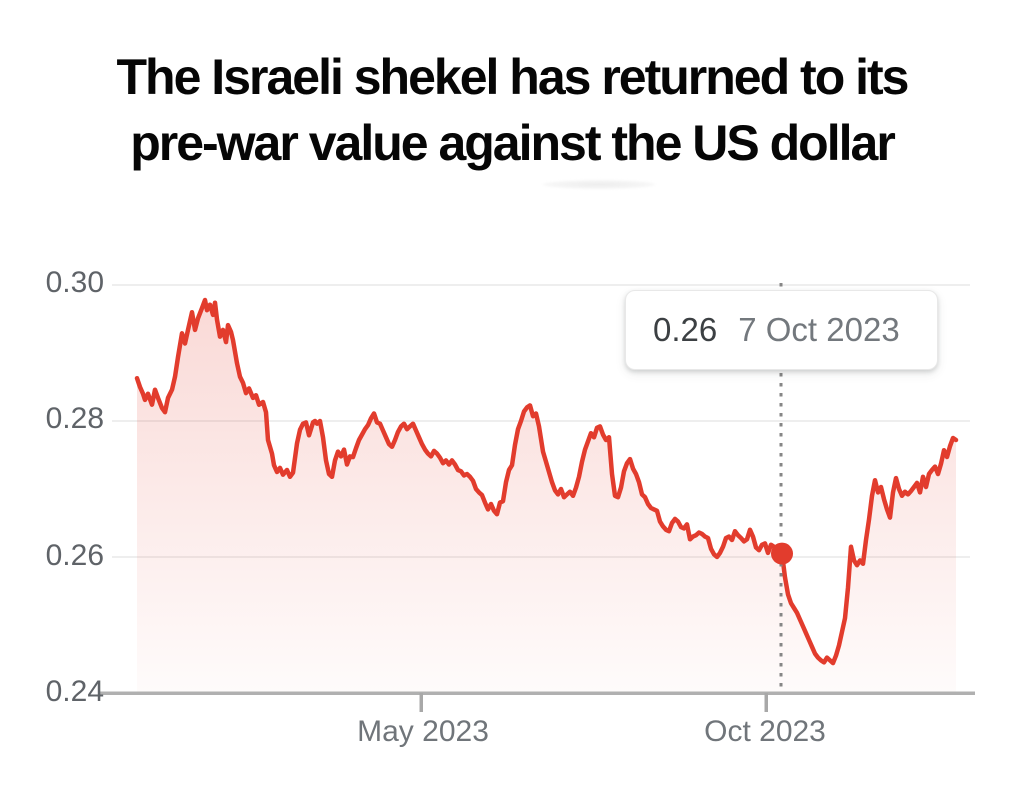 The image size is (1024, 797). I want to click on marker-dot, so click(782, 553).